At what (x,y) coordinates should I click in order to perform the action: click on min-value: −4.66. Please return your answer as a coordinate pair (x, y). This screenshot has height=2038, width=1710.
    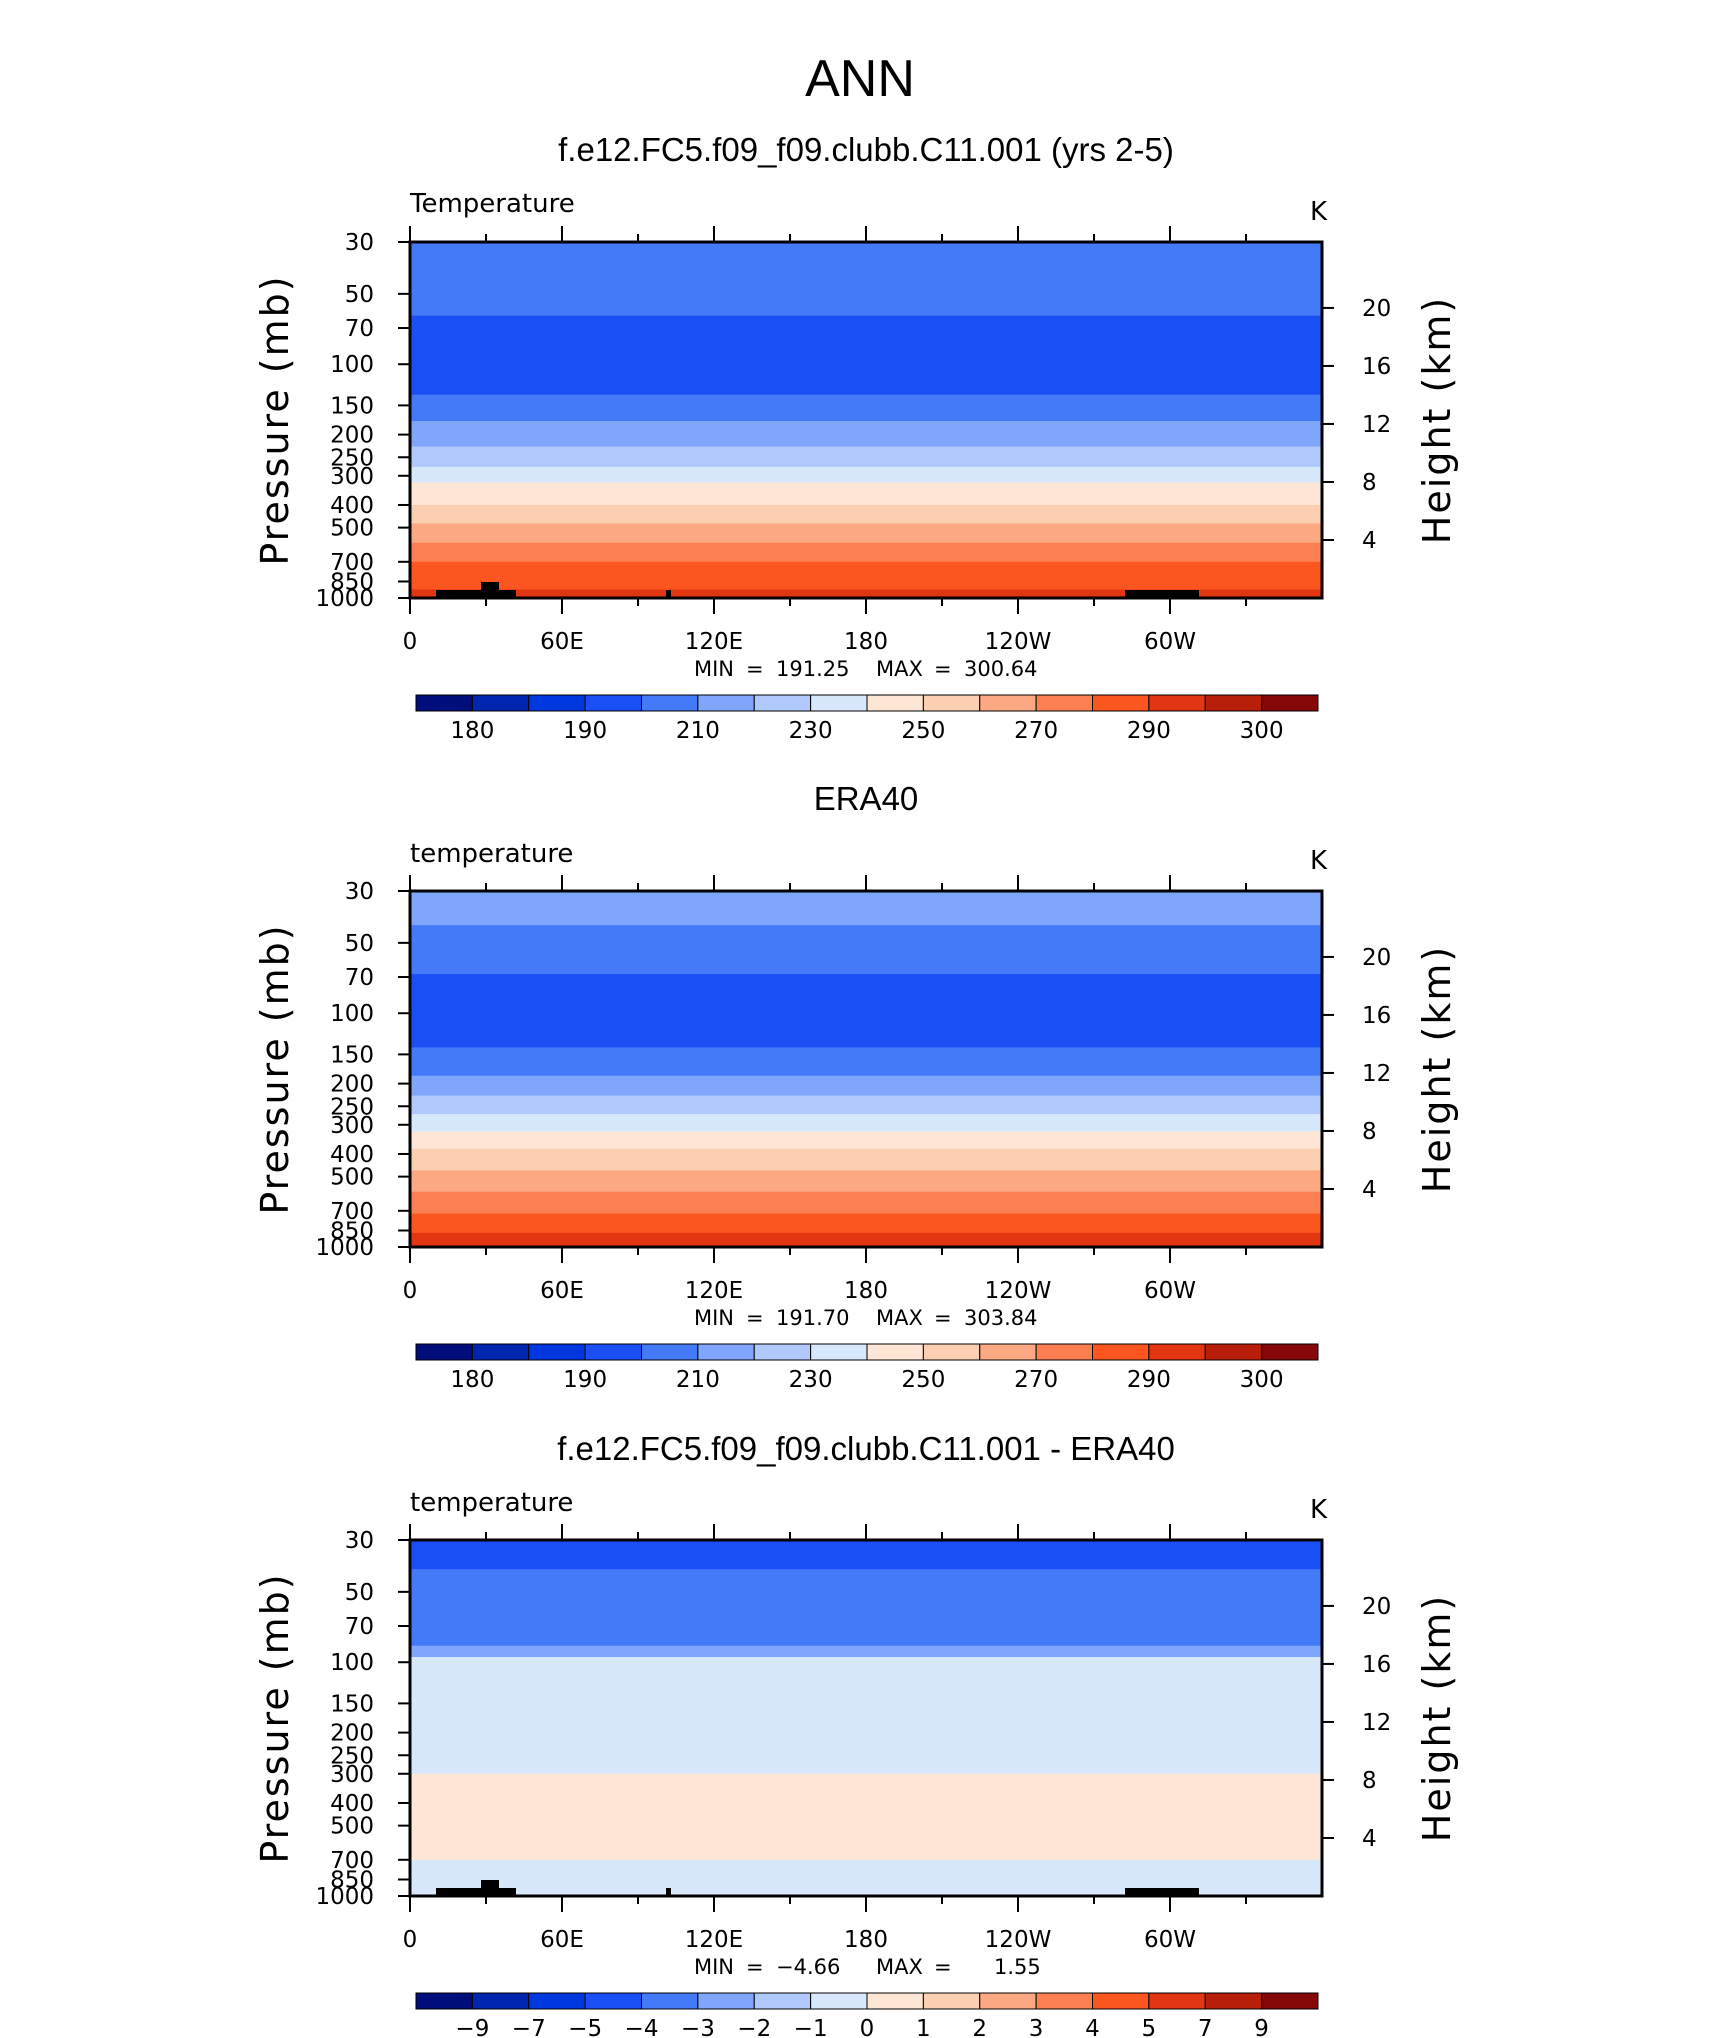
    Looking at the image, I should click on (808, 1967).